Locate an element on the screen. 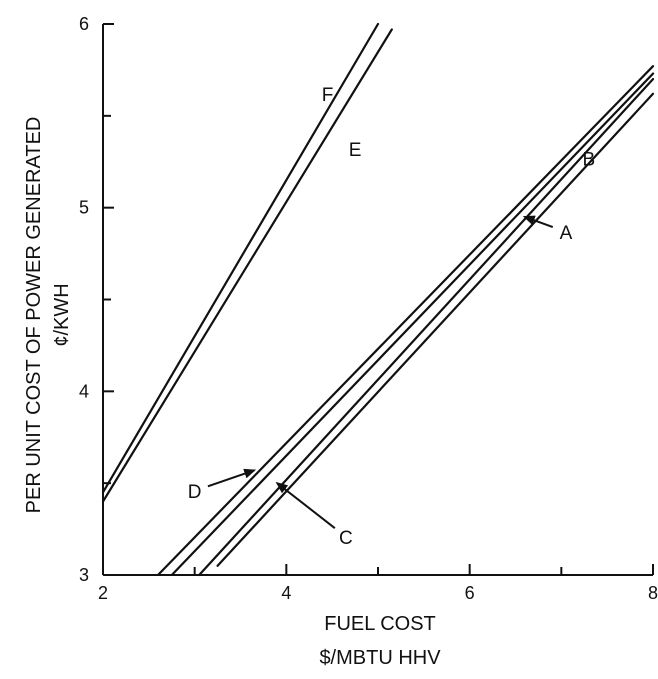  y-tick-label: 6 is located at coordinates (84, 24).